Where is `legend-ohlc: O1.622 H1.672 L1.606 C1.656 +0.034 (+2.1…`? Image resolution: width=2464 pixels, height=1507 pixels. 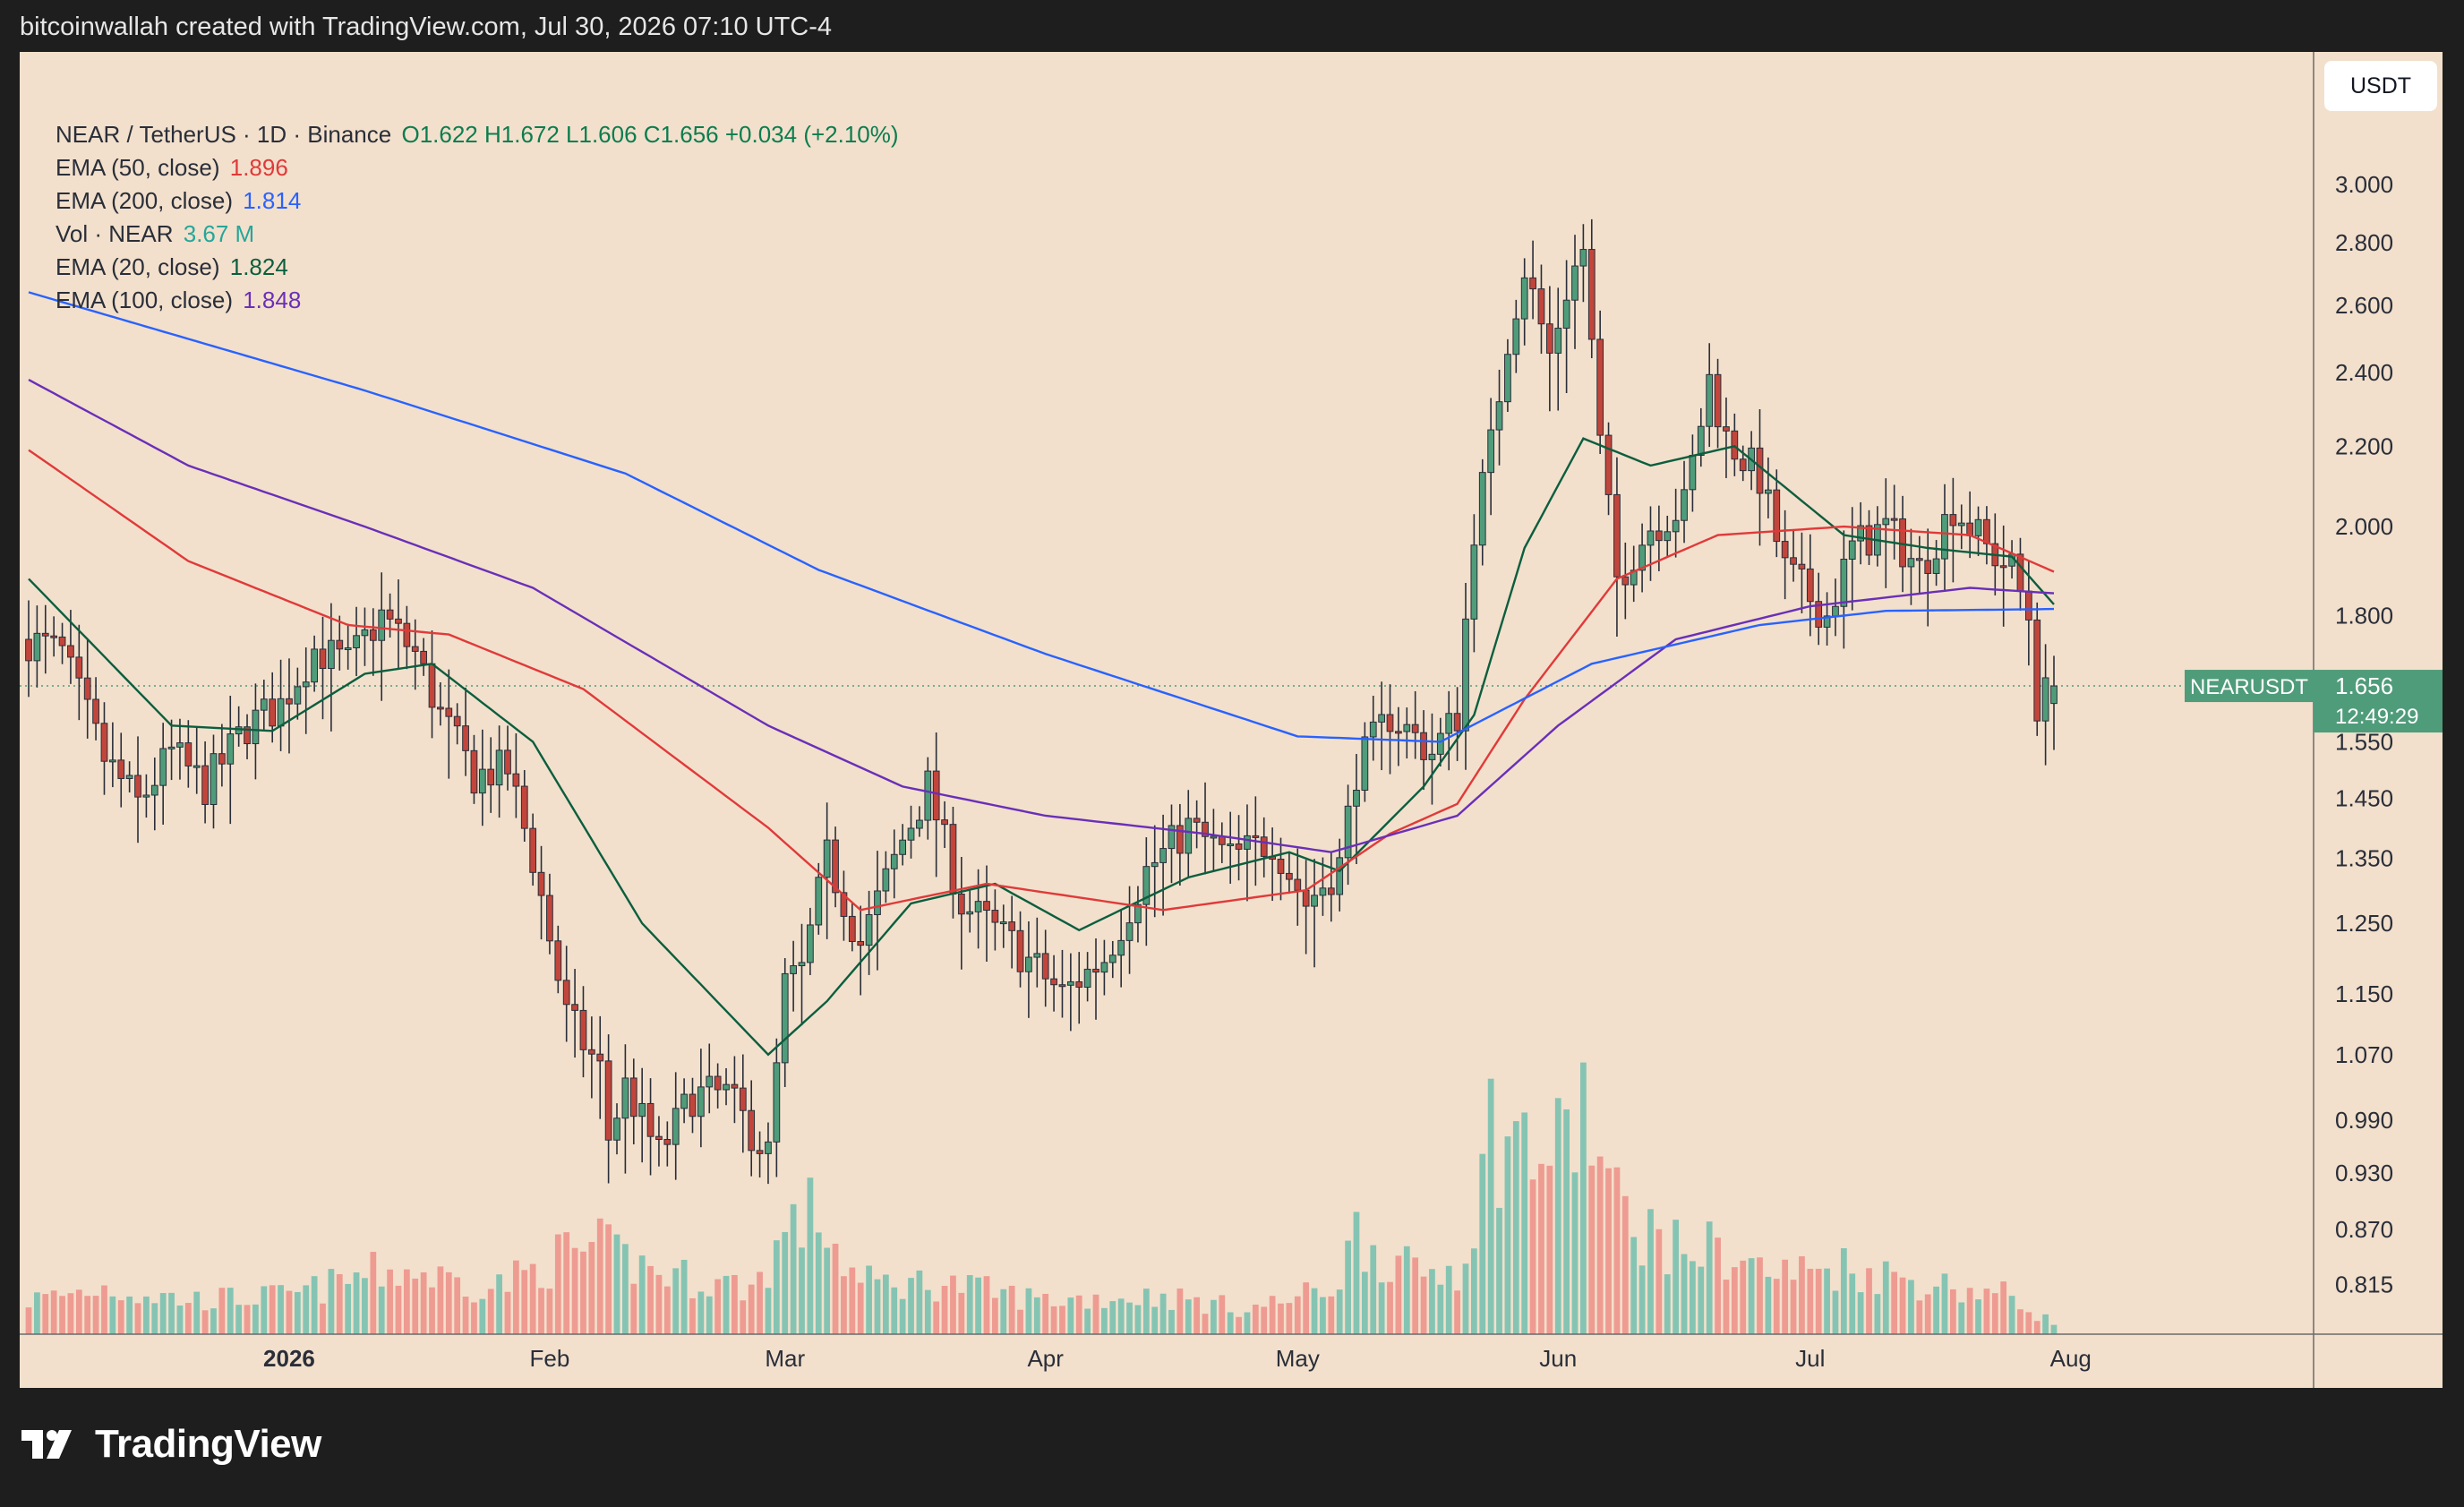
legend-ohlc: O1.622 H1.672 L1.606 C1.656 +0.034 (+2.1… is located at coordinates (650, 134).